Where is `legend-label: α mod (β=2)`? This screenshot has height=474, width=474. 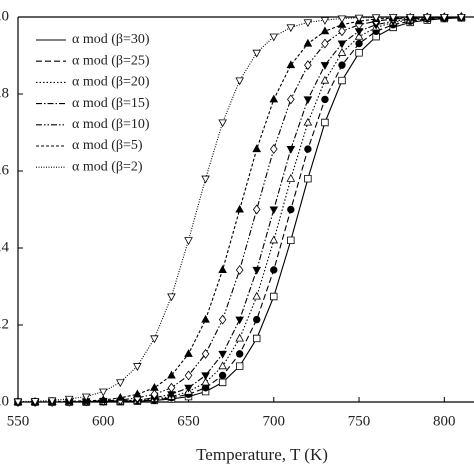 legend-label: α mod (β=2) is located at coordinates (107, 166).